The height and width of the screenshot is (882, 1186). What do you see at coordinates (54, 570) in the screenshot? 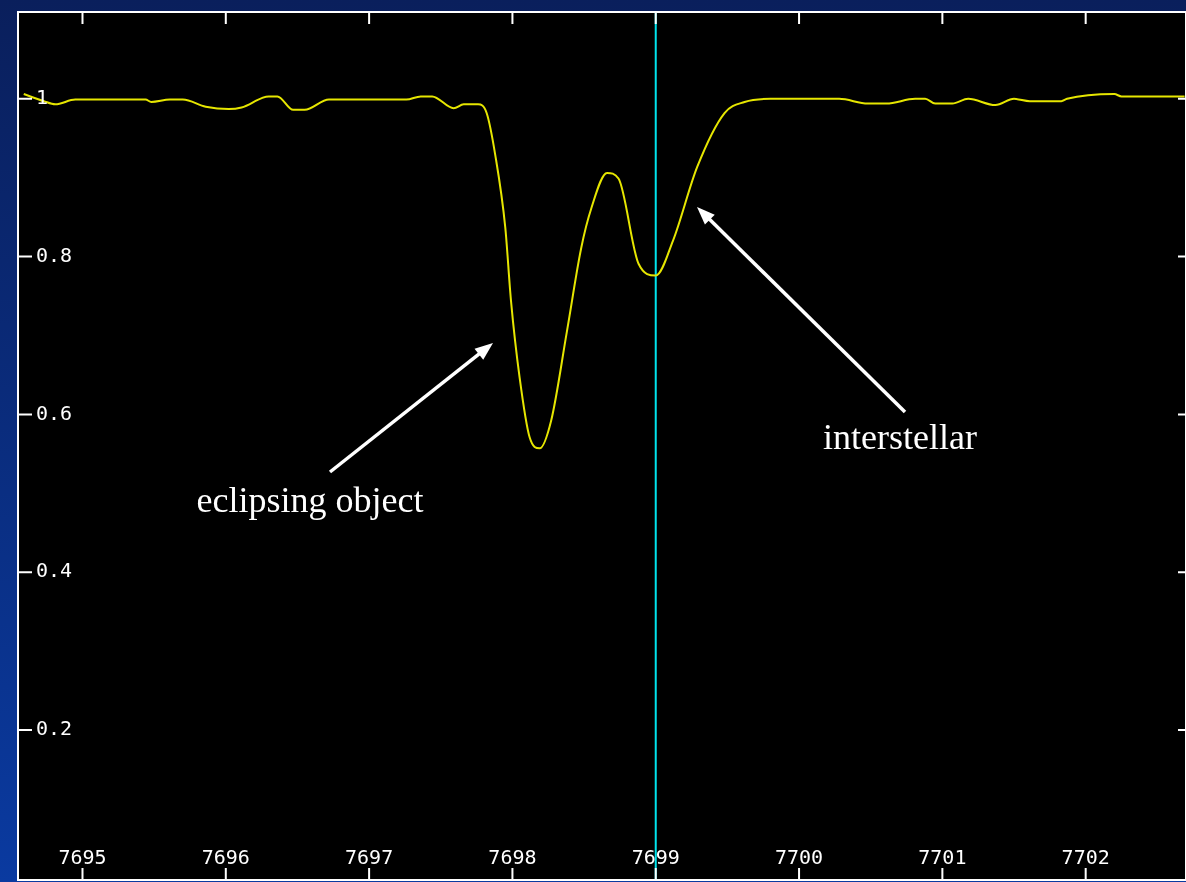
I see `y-tick-label: 0.4` at bounding box center [54, 570].